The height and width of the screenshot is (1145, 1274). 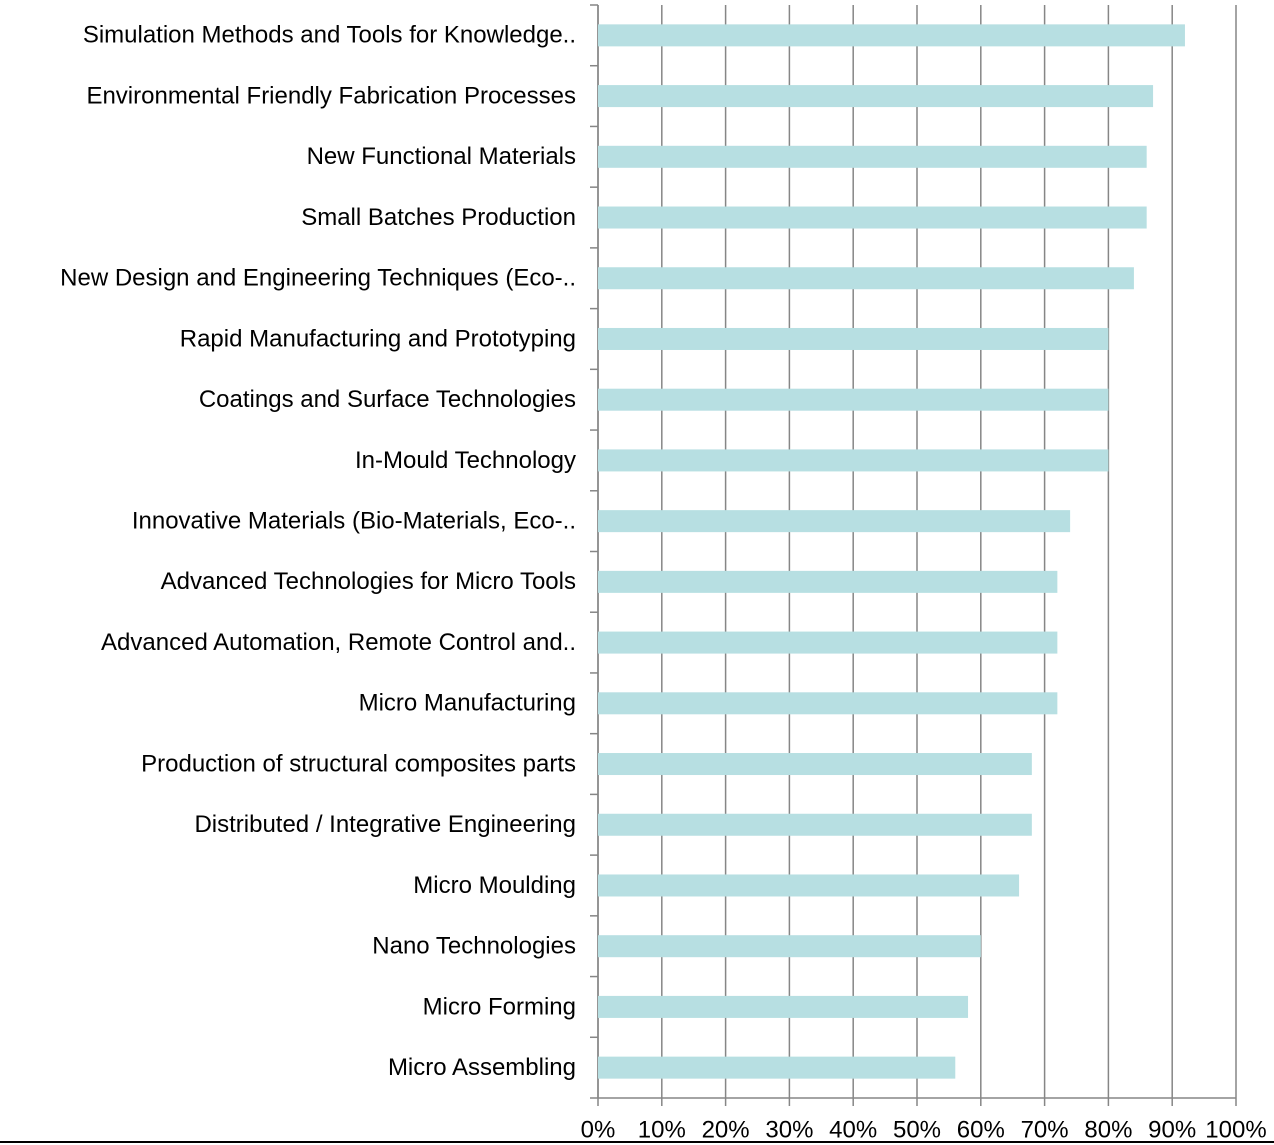 I want to click on y-tick-label: Rapid Manufacturing and Prototyping, so click(x=378, y=338).